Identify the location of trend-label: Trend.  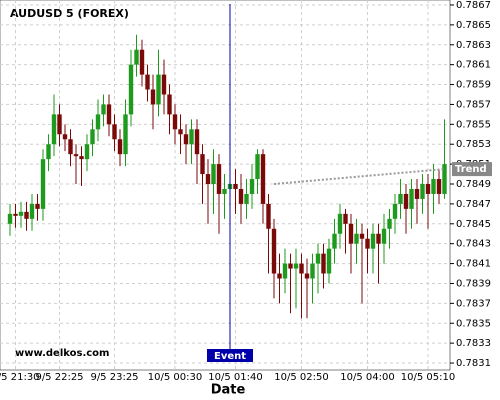
(471, 169).